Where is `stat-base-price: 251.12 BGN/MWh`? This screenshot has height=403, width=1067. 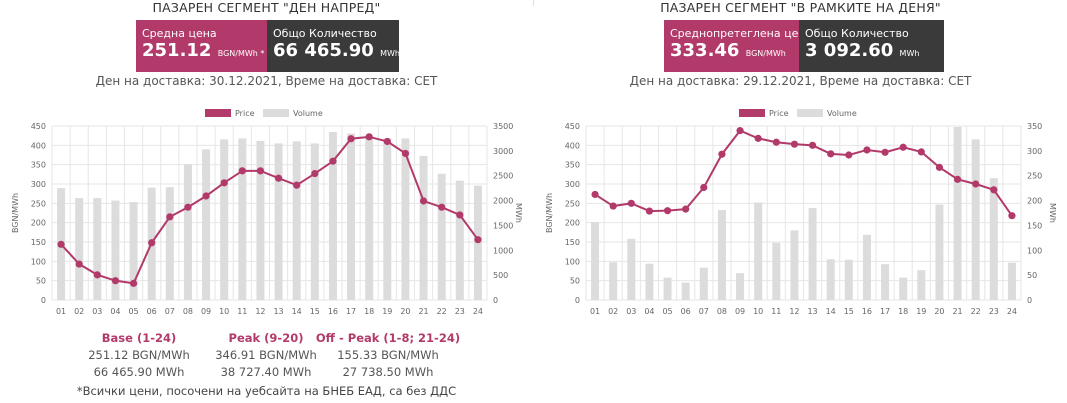
stat-base-price: 251.12 BGN/MWh is located at coordinates (139, 355).